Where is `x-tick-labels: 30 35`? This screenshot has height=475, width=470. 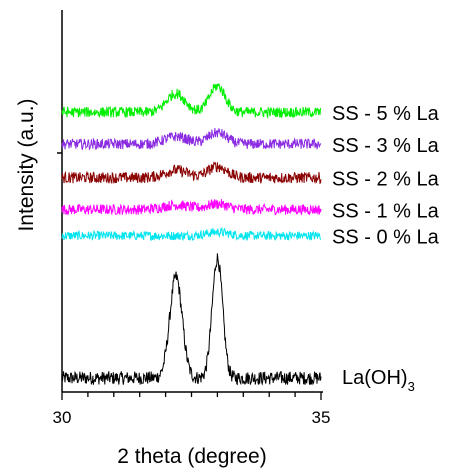 x-tick-labels: 30 35 is located at coordinates (192, 417).